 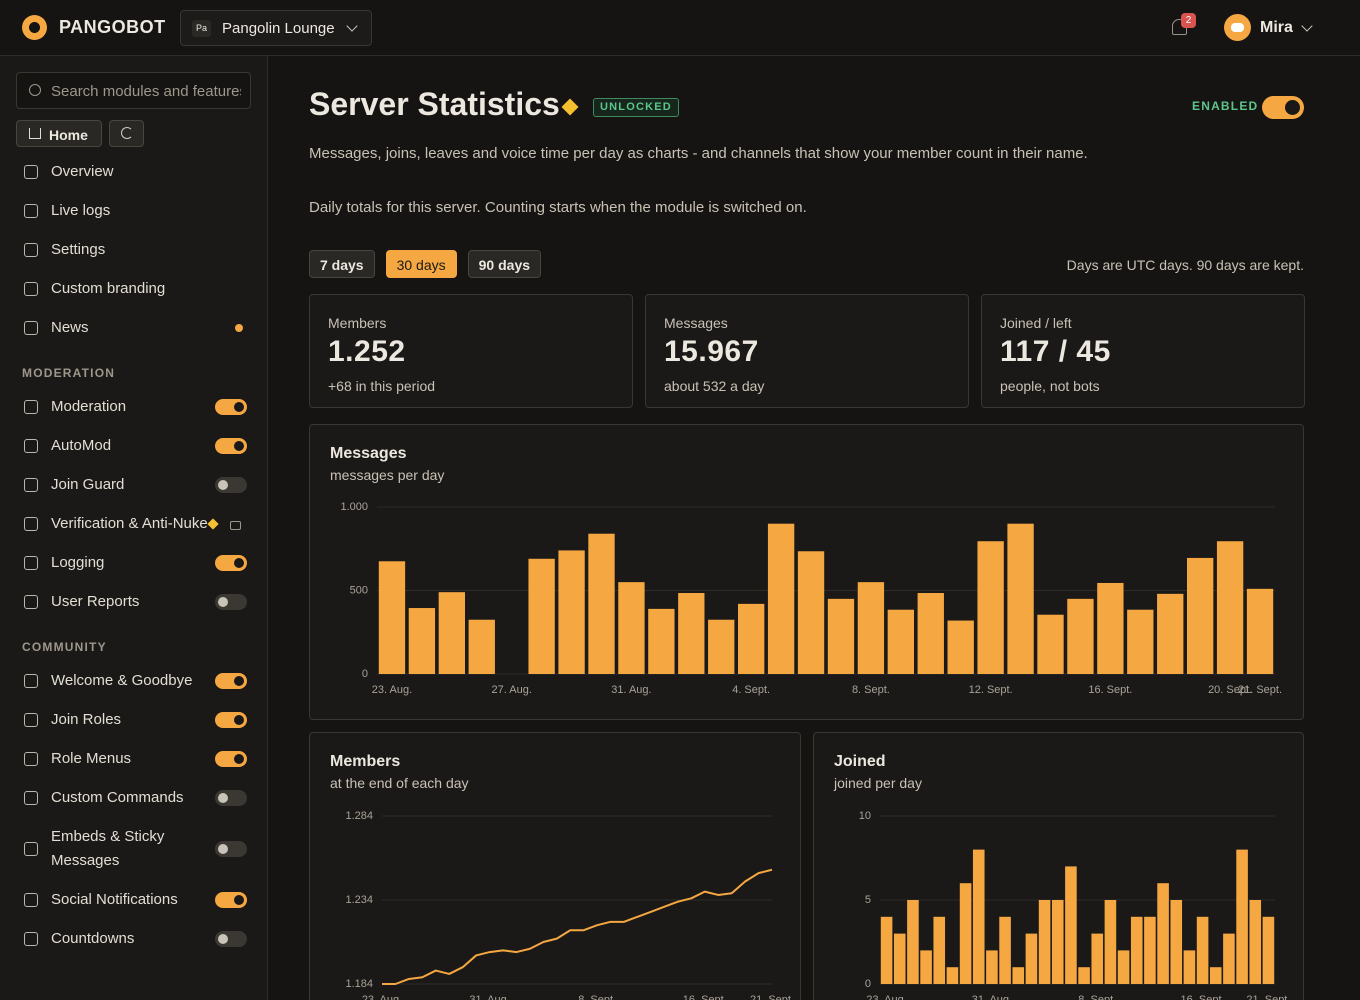 What do you see at coordinates (1237, 27) in the screenshot?
I see `avatar` at bounding box center [1237, 27].